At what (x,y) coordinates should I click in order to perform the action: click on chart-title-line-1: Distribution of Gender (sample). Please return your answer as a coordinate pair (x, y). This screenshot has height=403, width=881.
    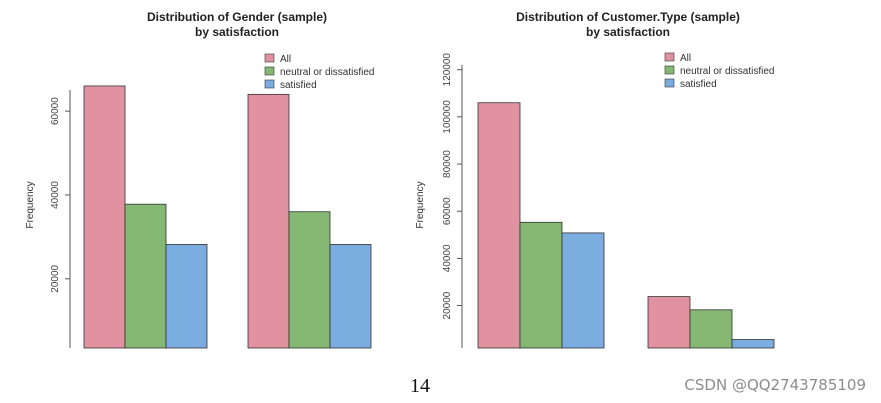
    Looking at the image, I should click on (237, 17).